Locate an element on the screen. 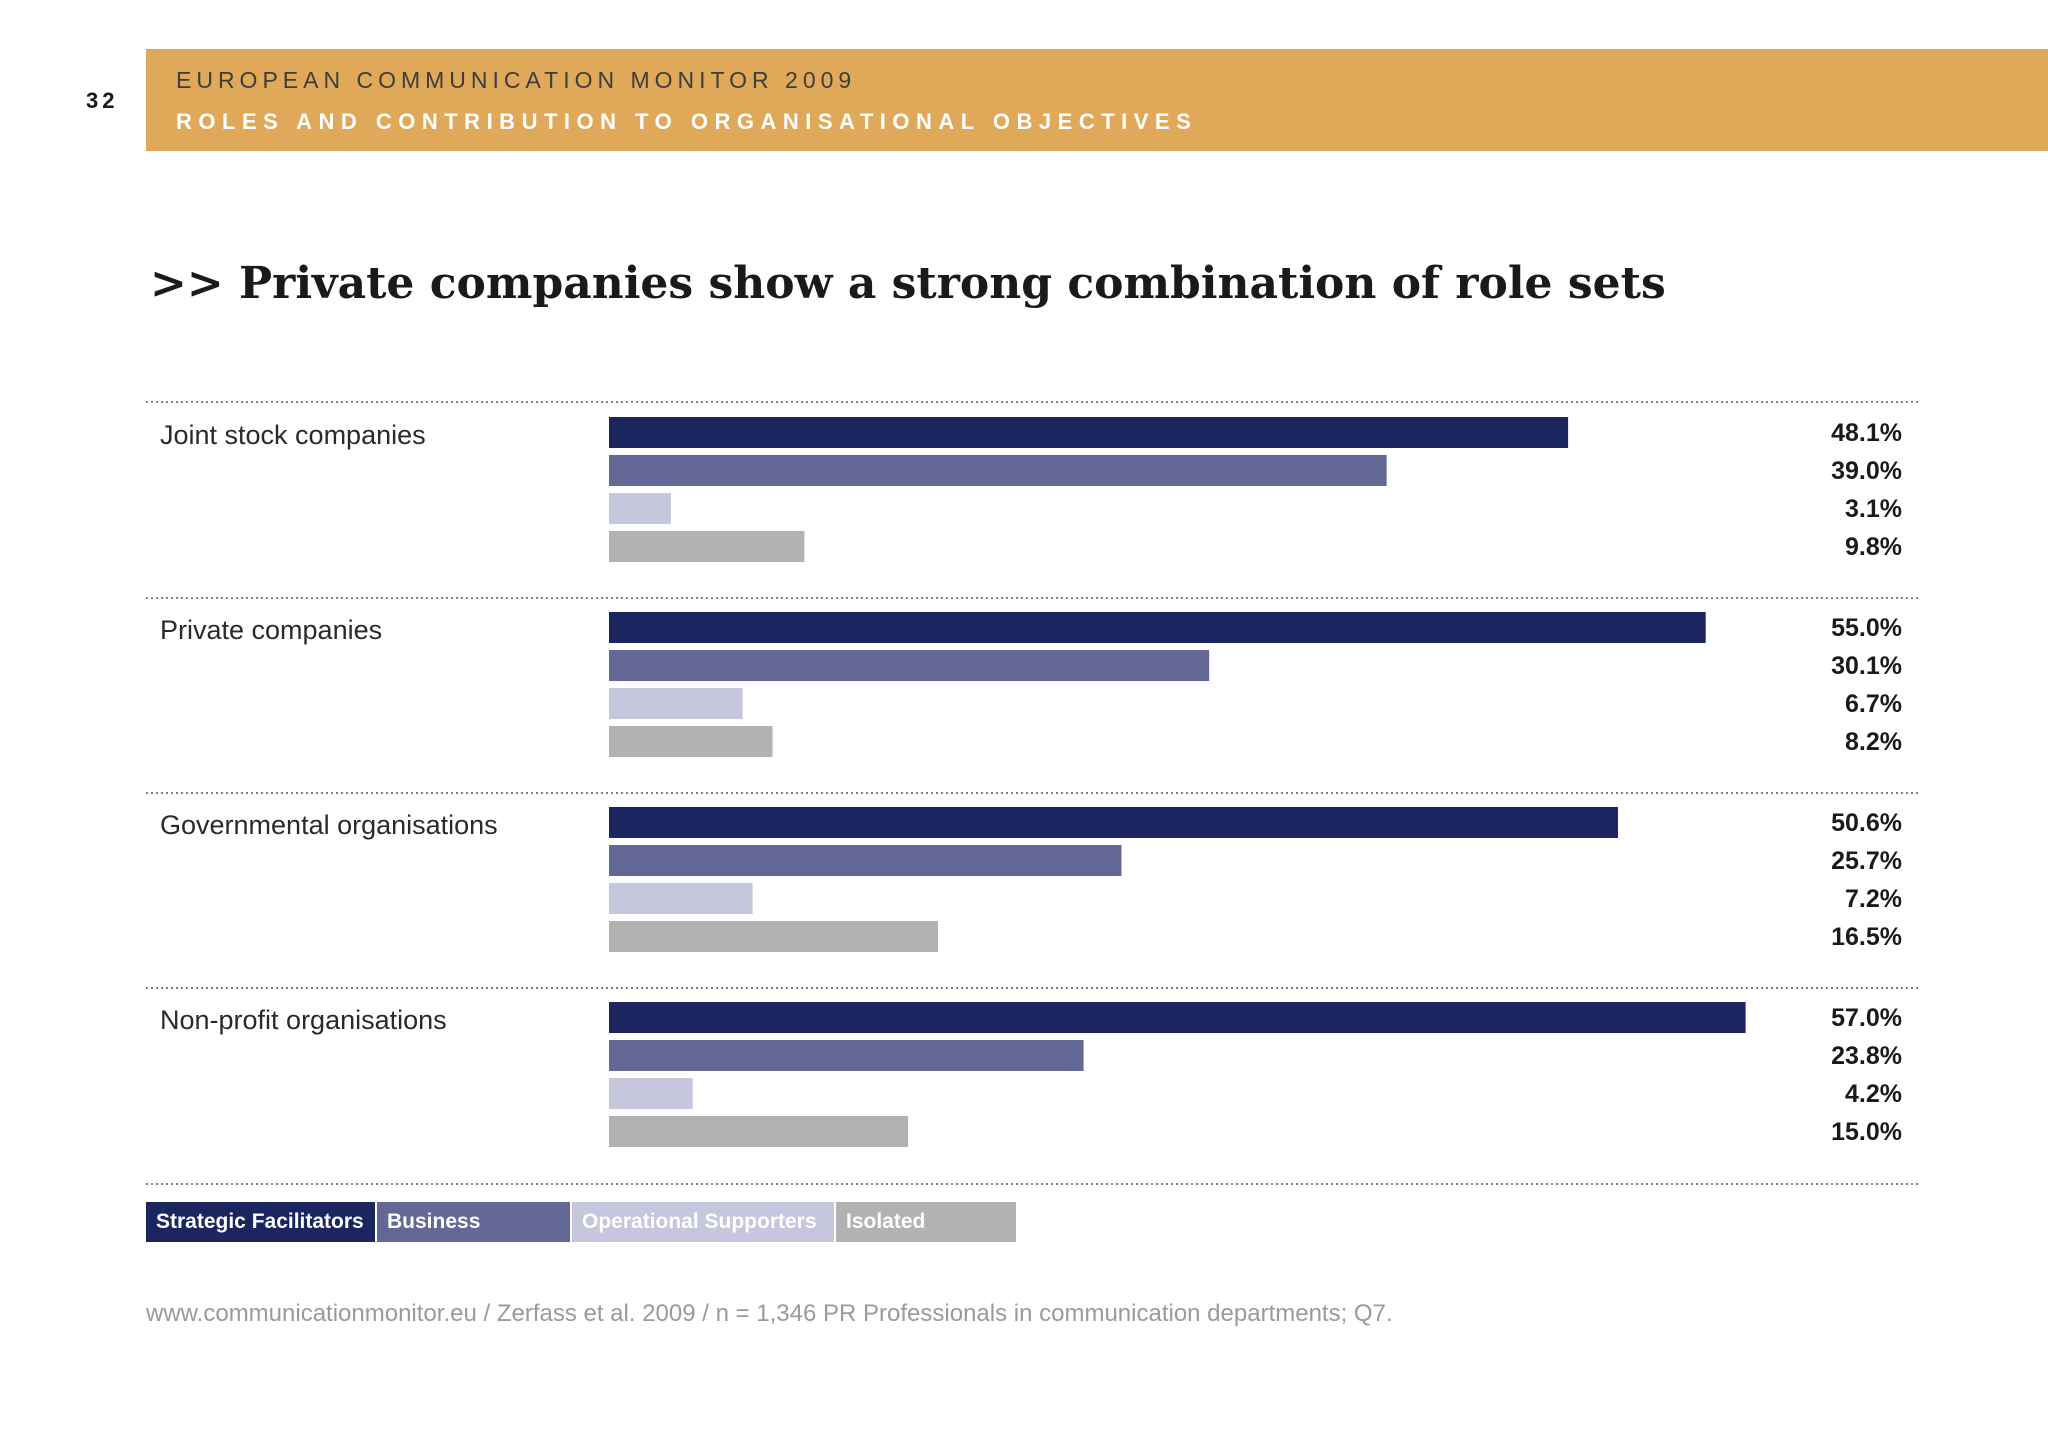 Image resolution: width=2048 pixels, height=1443 pixels. value-label-private-companies-isolated-experts: 8.2% is located at coordinates (1873, 742).